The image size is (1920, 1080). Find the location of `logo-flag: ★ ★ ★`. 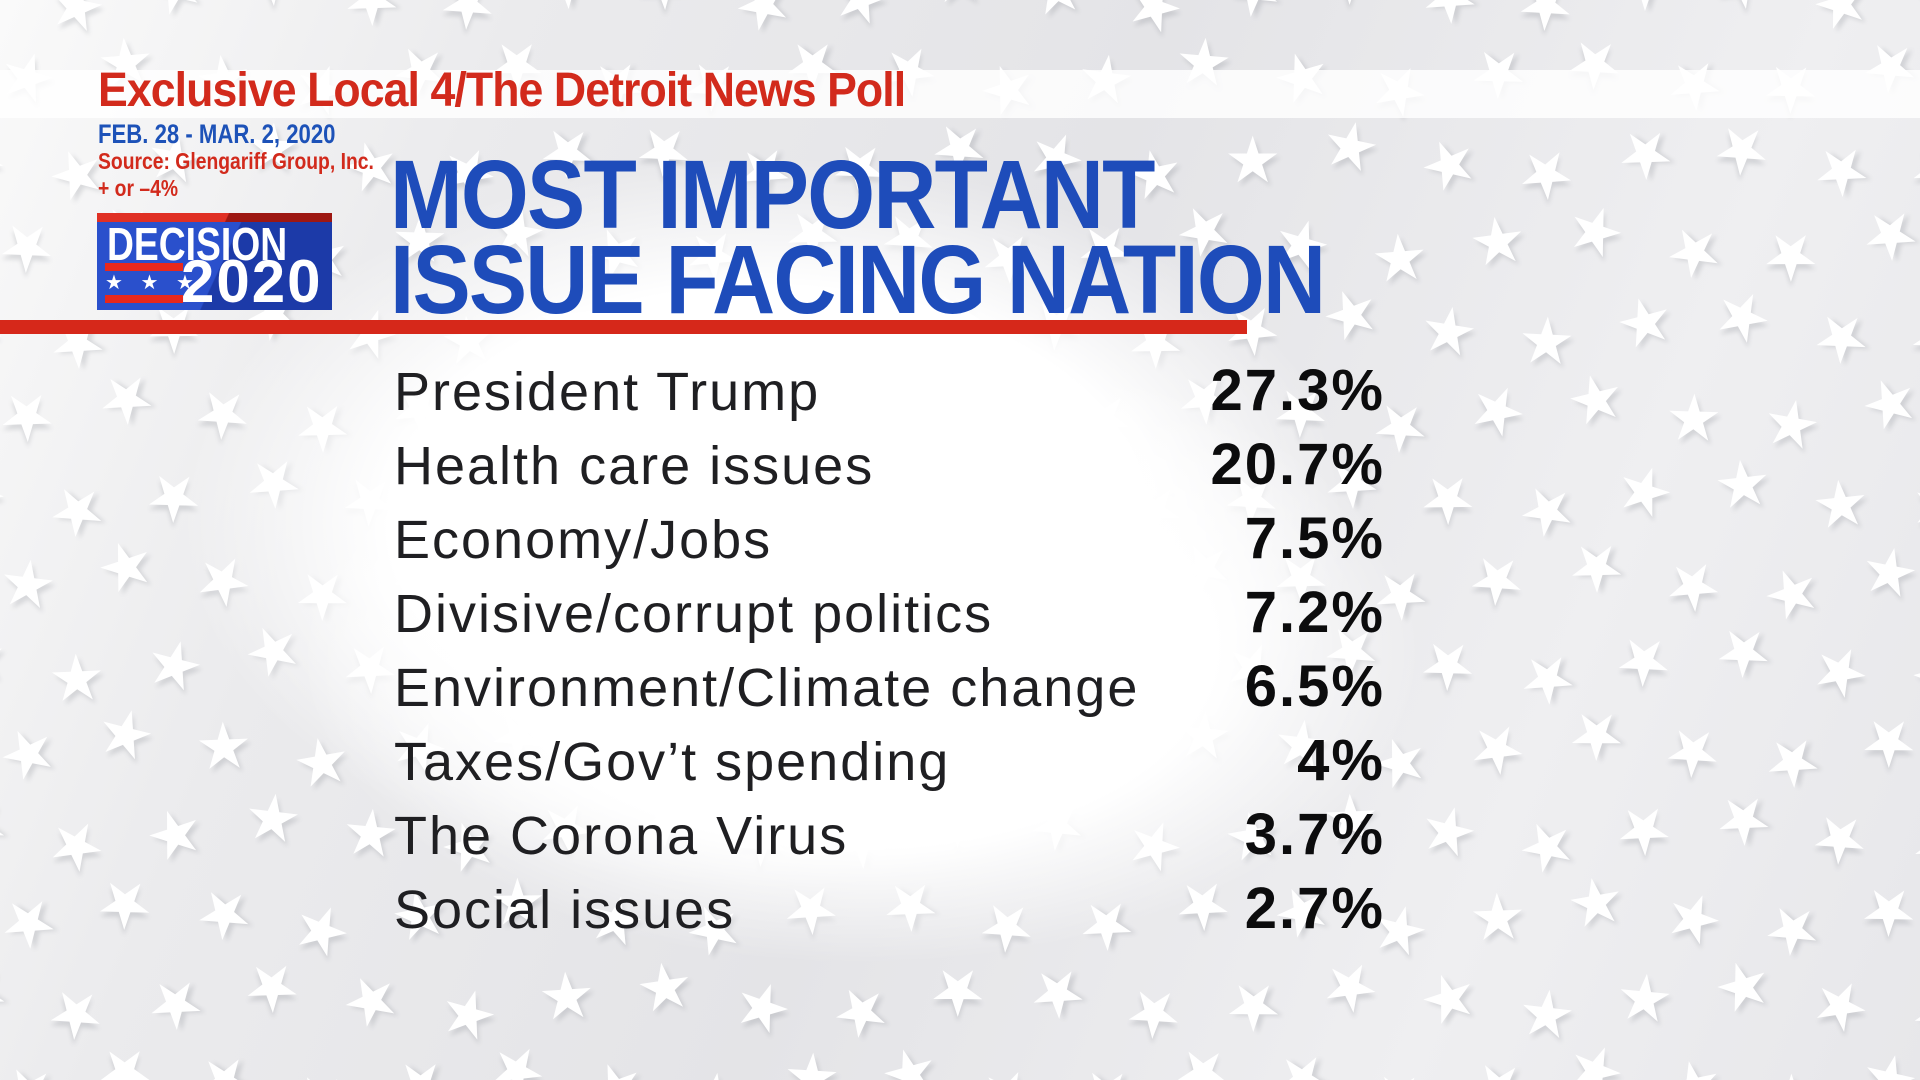

logo-flag: ★ ★ ★ is located at coordinates (152, 283).